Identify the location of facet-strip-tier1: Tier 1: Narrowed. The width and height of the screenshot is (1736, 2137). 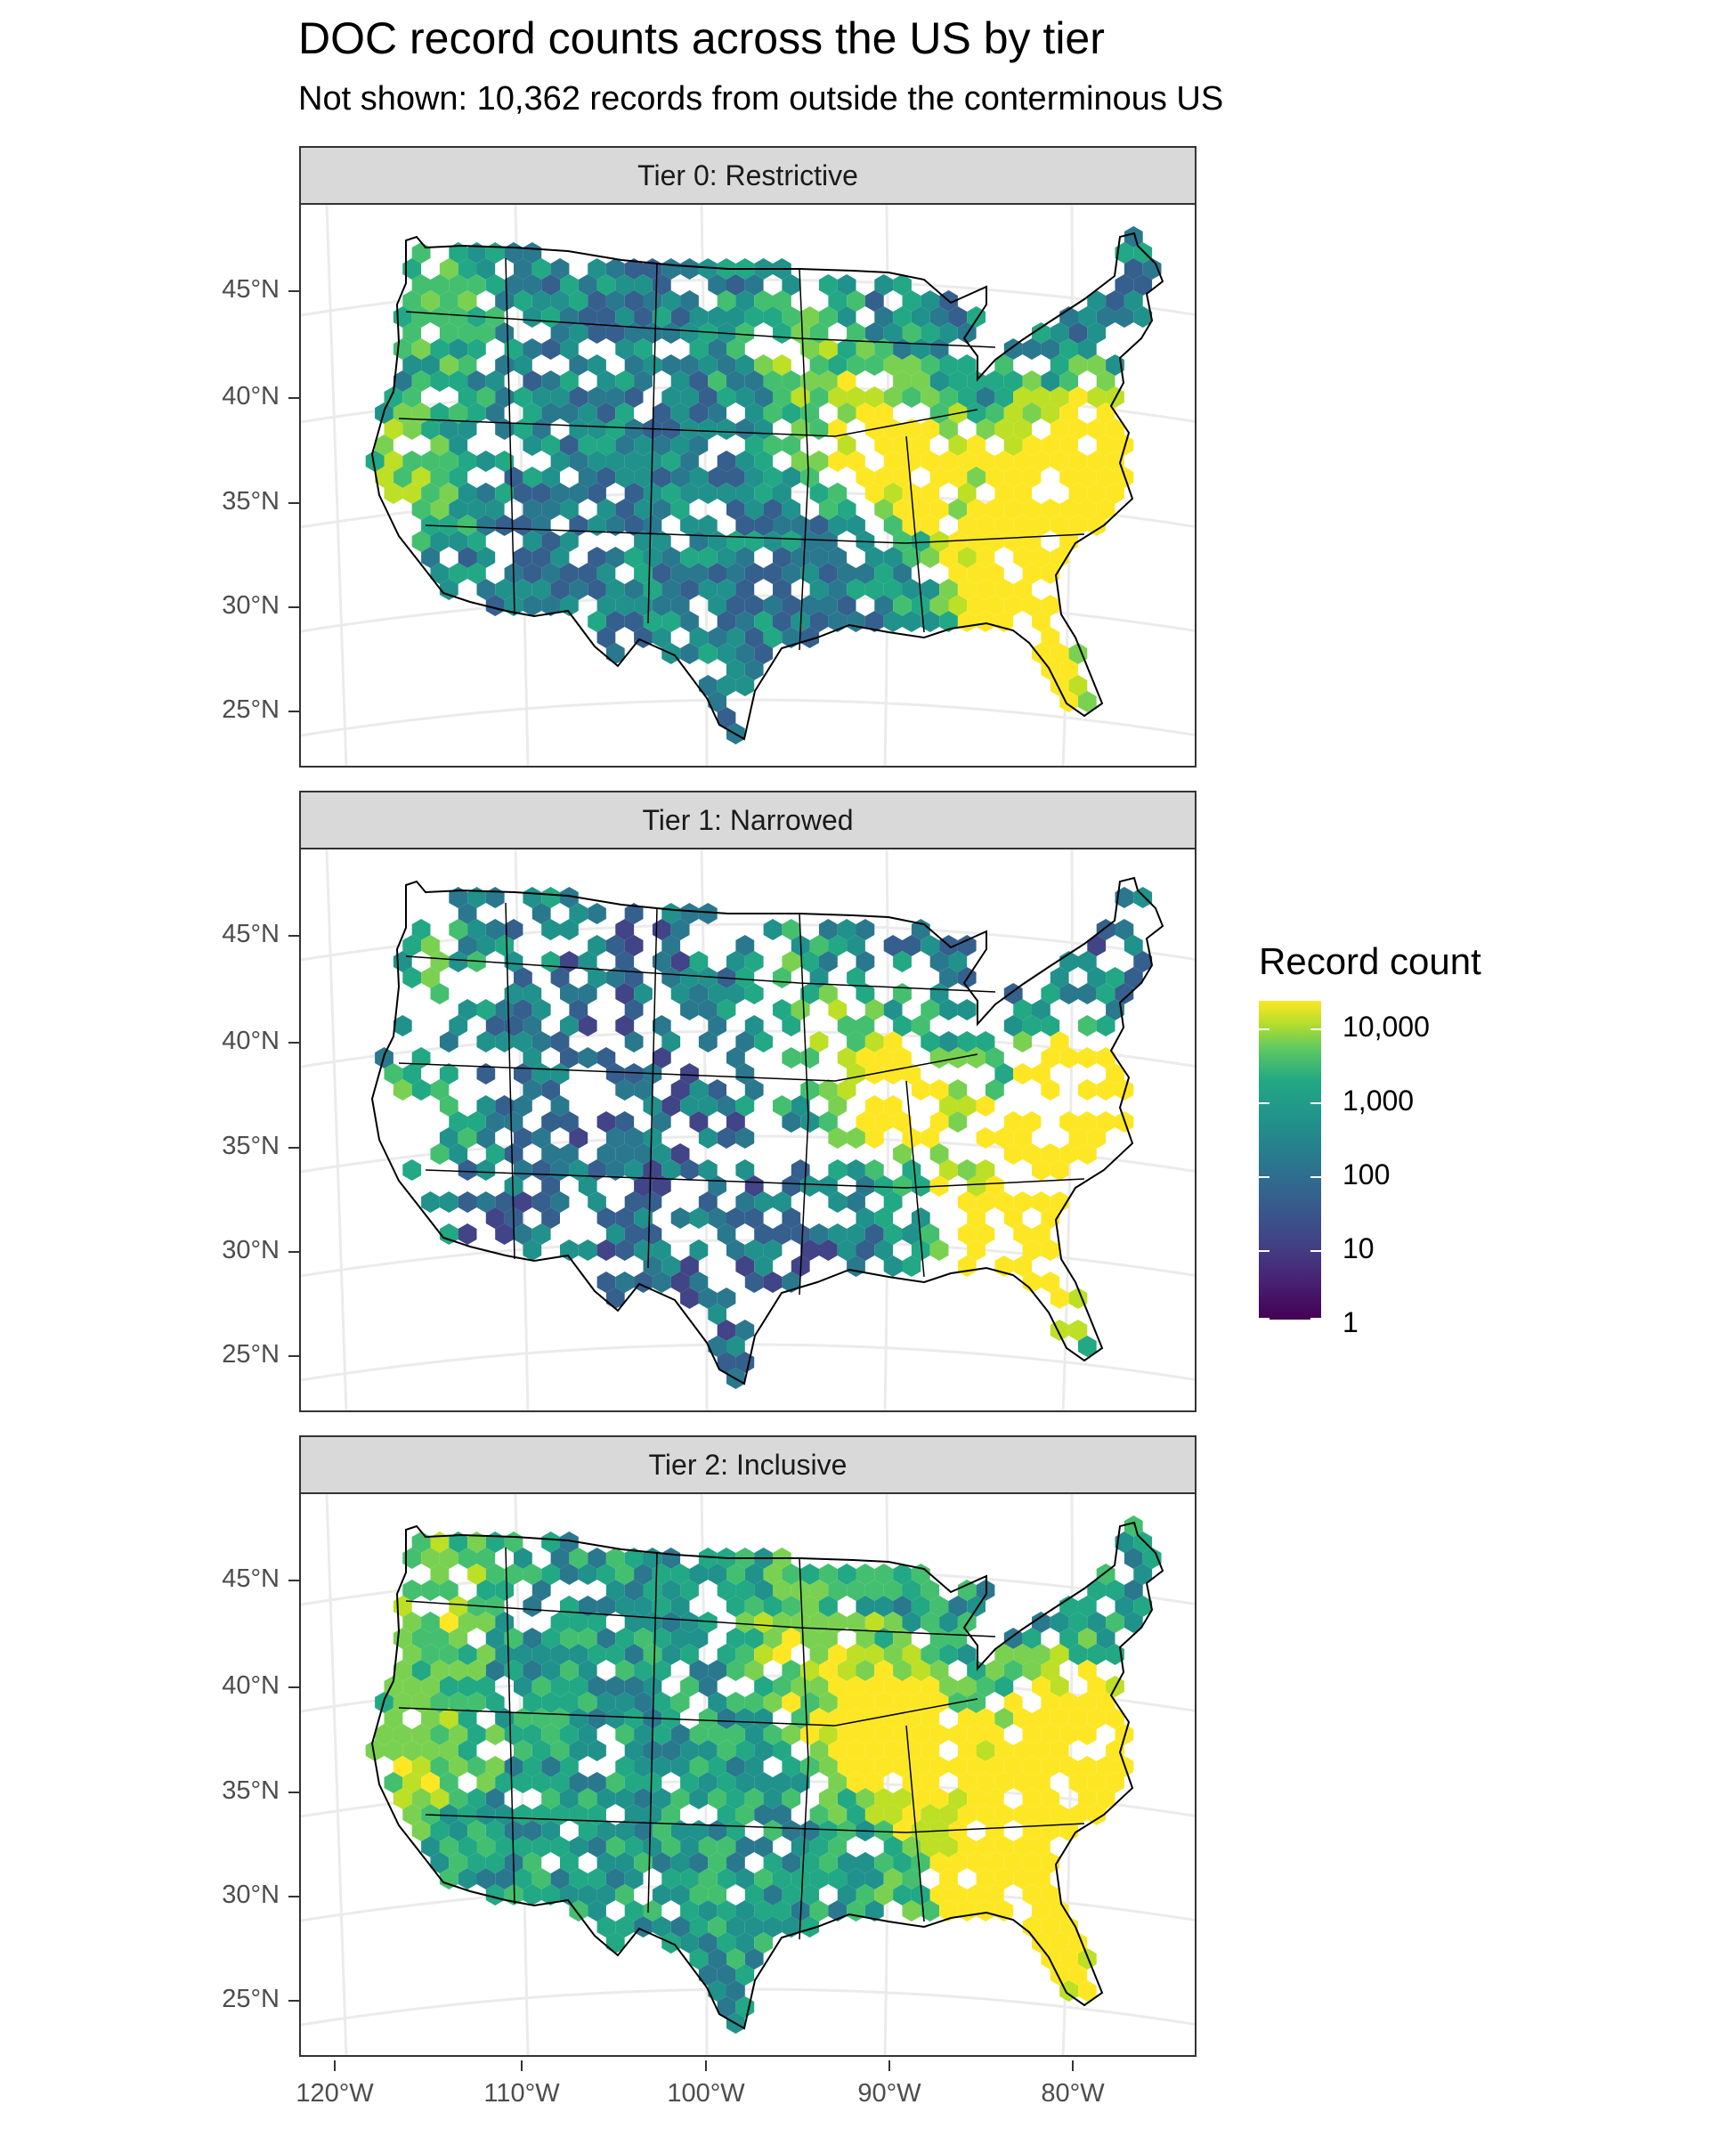
(748, 820).